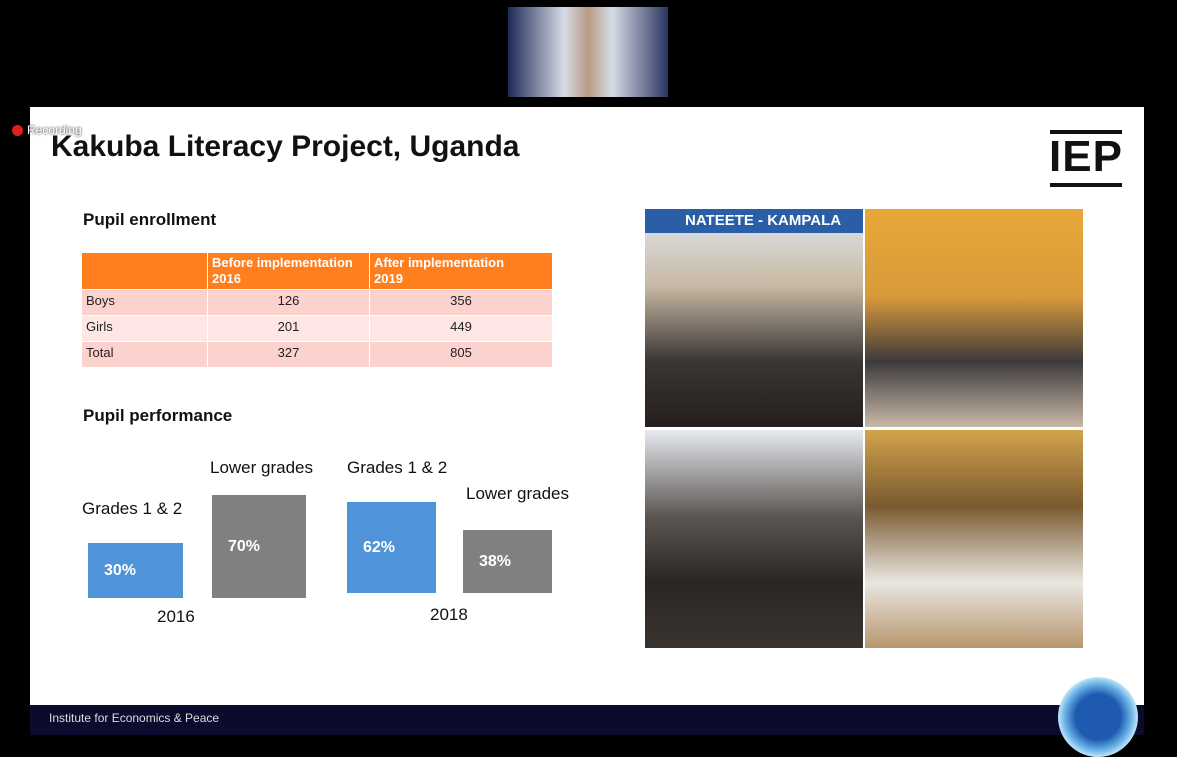 The height and width of the screenshot is (757, 1177). What do you see at coordinates (461, 271) in the screenshot?
I see `header-cell: After implementation 2019` at bounding box center [461, 271].